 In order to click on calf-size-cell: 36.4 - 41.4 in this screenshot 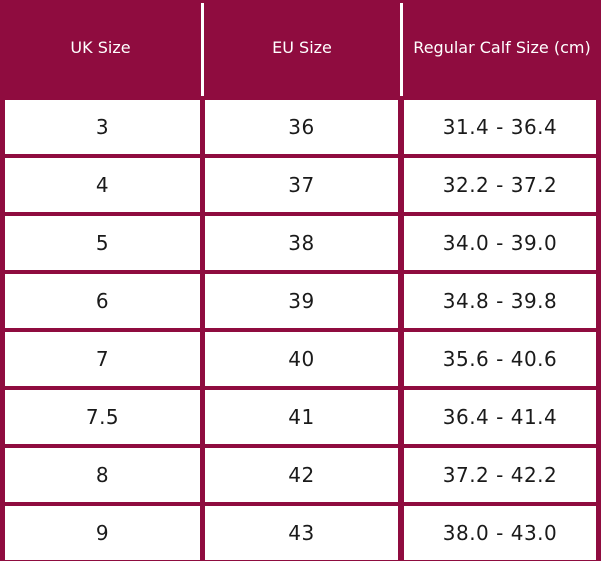, I will do `click(500, 417)`.